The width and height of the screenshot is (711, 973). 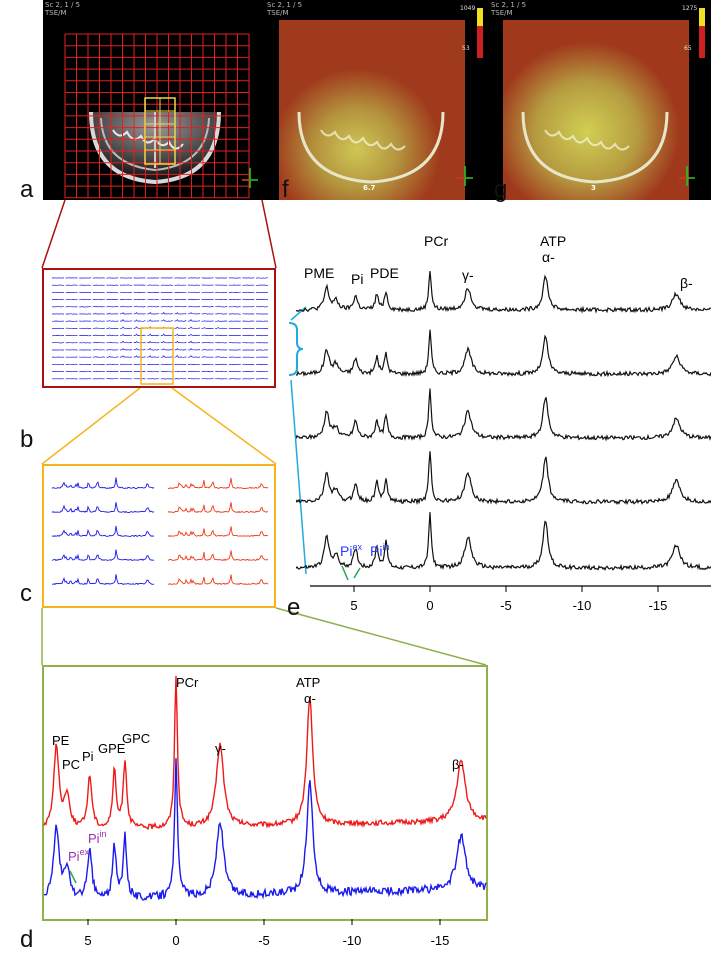 What do you see at coordinates (63, 9) in the screenshot?
I see `mri-header-a: Sc 2, 1 / 5 TSE/M` at bounding box center [63, 9].